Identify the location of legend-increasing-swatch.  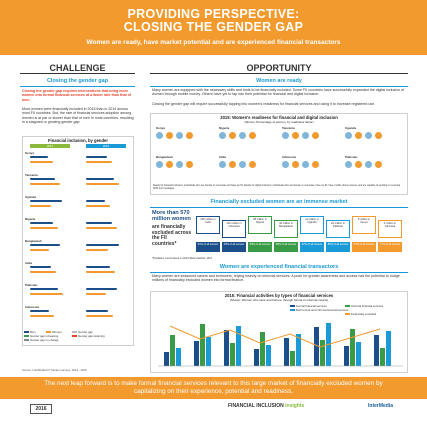
(26, 336).